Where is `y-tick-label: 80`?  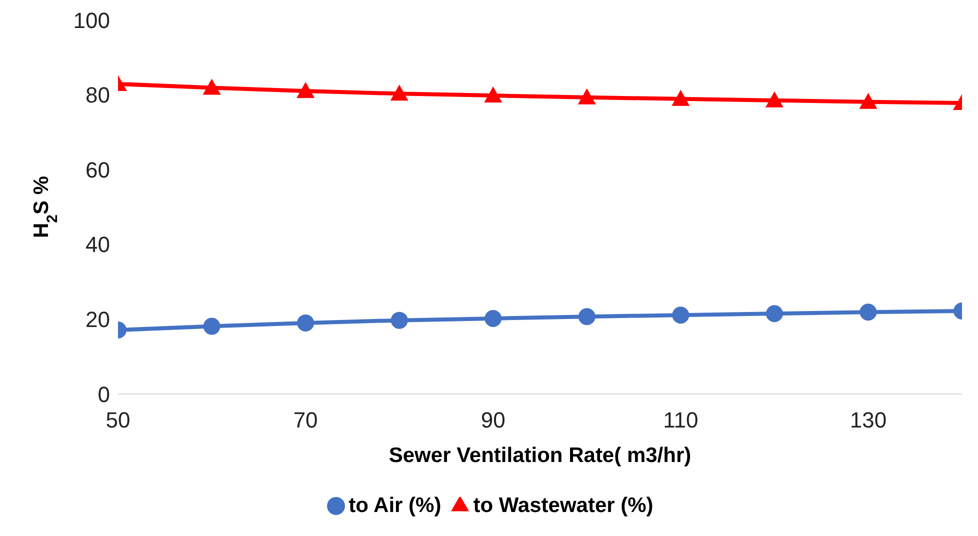 y-tick-label: 80 is located at coordinates (98, 95).